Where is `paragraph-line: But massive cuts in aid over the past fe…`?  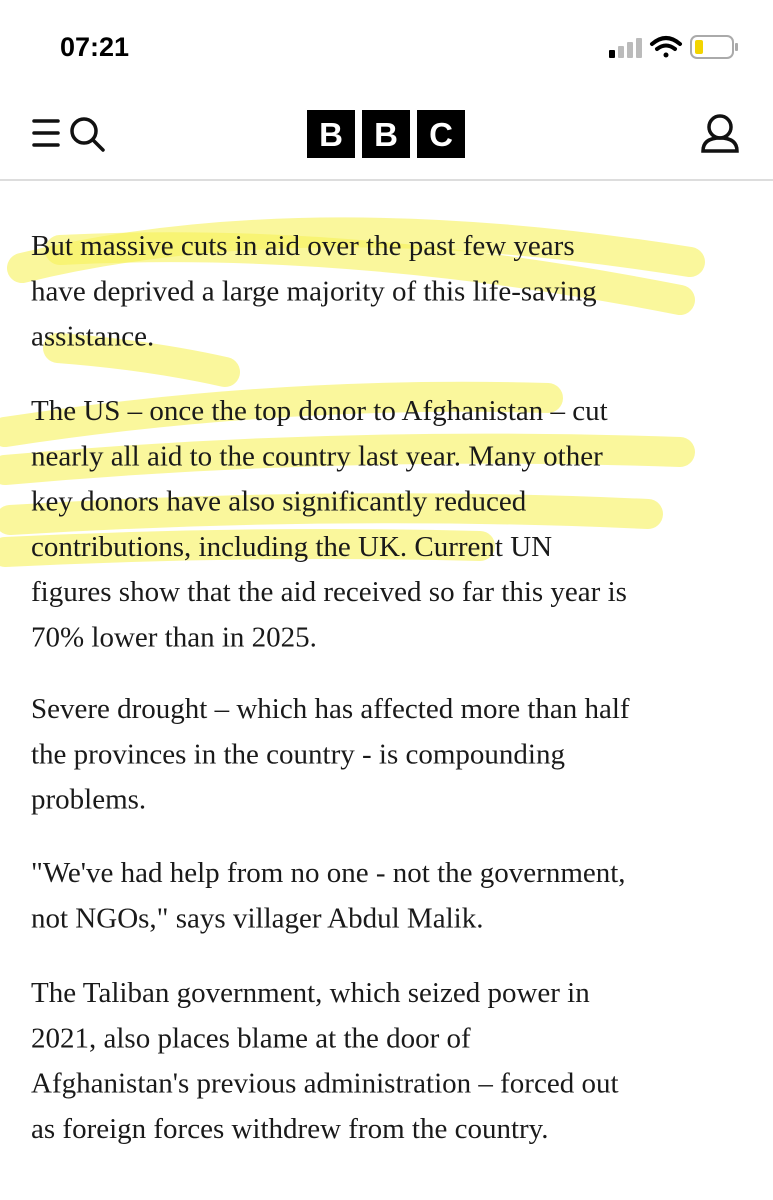
paragraph-line: But massive cuts in aid over the past fe… is located at coordinates (303, 246).